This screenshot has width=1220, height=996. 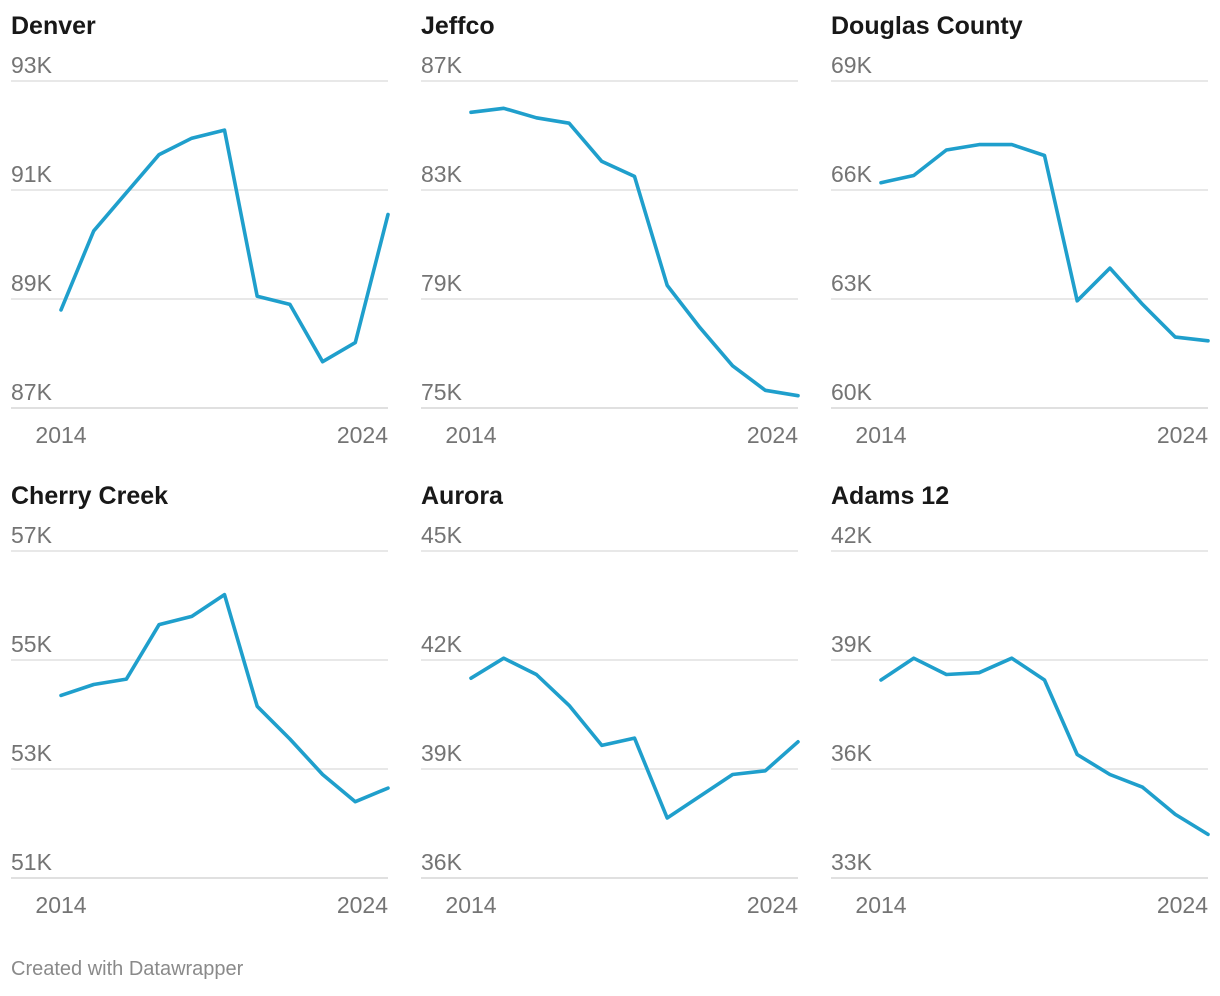 What do you see at coordinates (127, 969) in the screenshot?
I see `footer-credit: Created with Datawrapper` at bounding box center [127, 969].